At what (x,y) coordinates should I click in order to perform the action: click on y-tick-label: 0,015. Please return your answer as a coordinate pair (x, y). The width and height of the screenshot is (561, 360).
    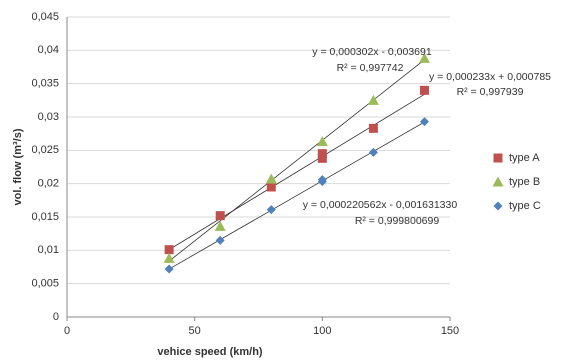
    Looking at the image, I should click on (45, 217).